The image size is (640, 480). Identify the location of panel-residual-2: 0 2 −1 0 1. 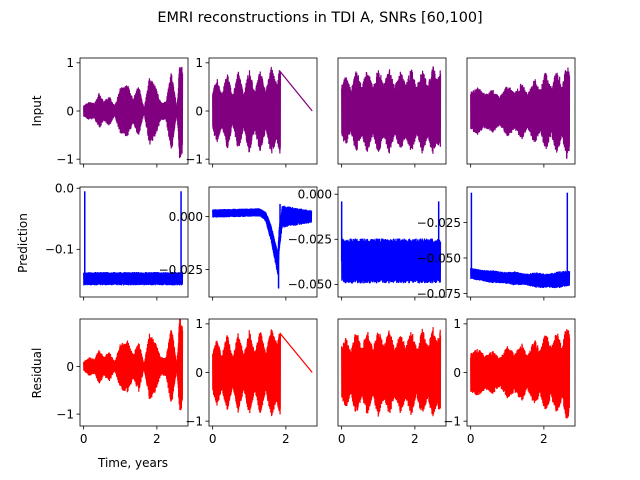
(251, 381).